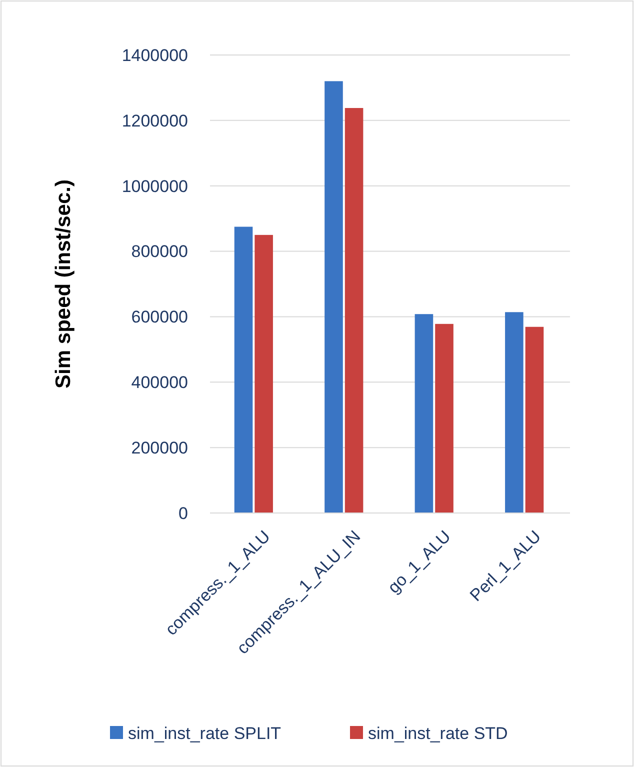  What do you see at coordinates (159, 382) in the screenshot?
I see `y-tick-label: 400000` at bounding box center [159, 382].